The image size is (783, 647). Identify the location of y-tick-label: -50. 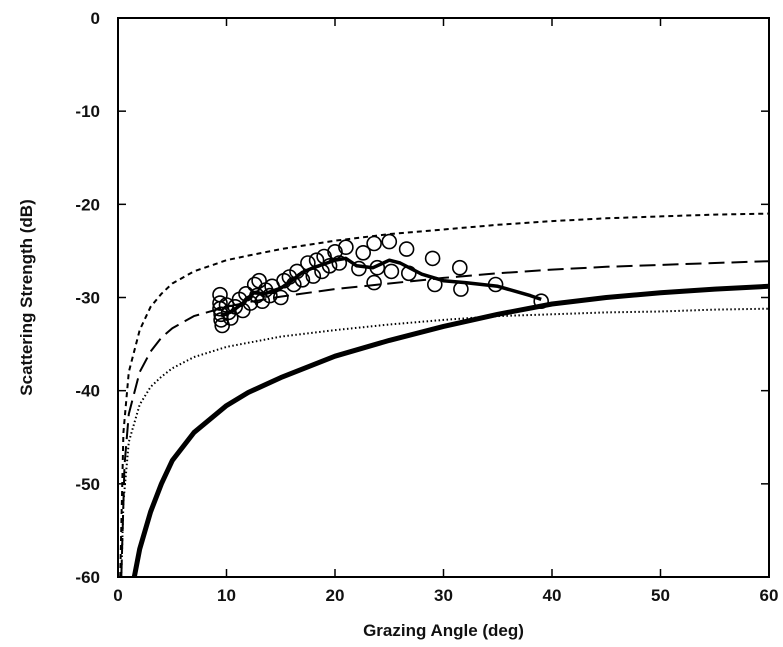
(87, 484).